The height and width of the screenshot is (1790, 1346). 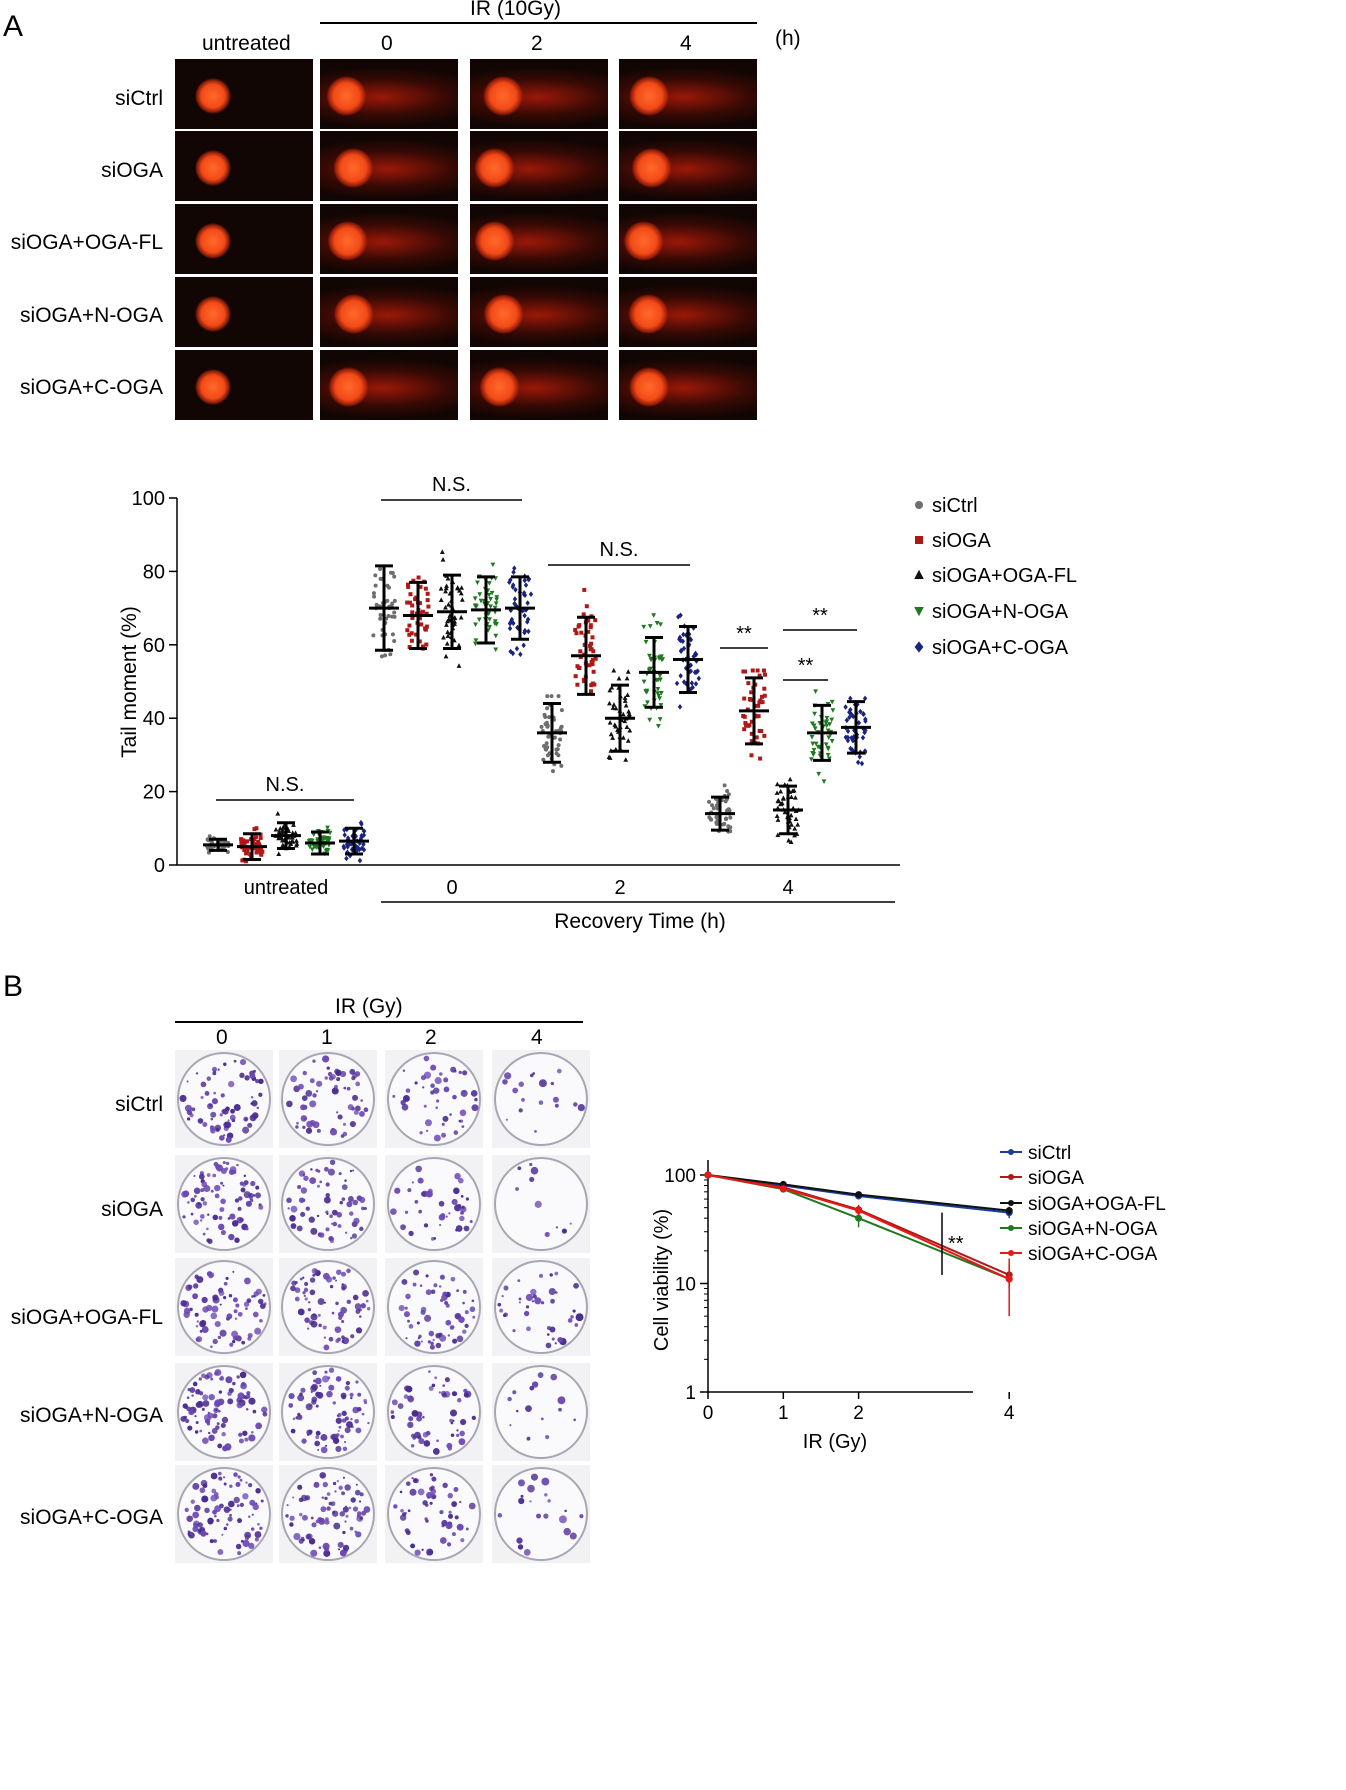 I want to click on colony-plate-image, so click(x=541, y=1412).